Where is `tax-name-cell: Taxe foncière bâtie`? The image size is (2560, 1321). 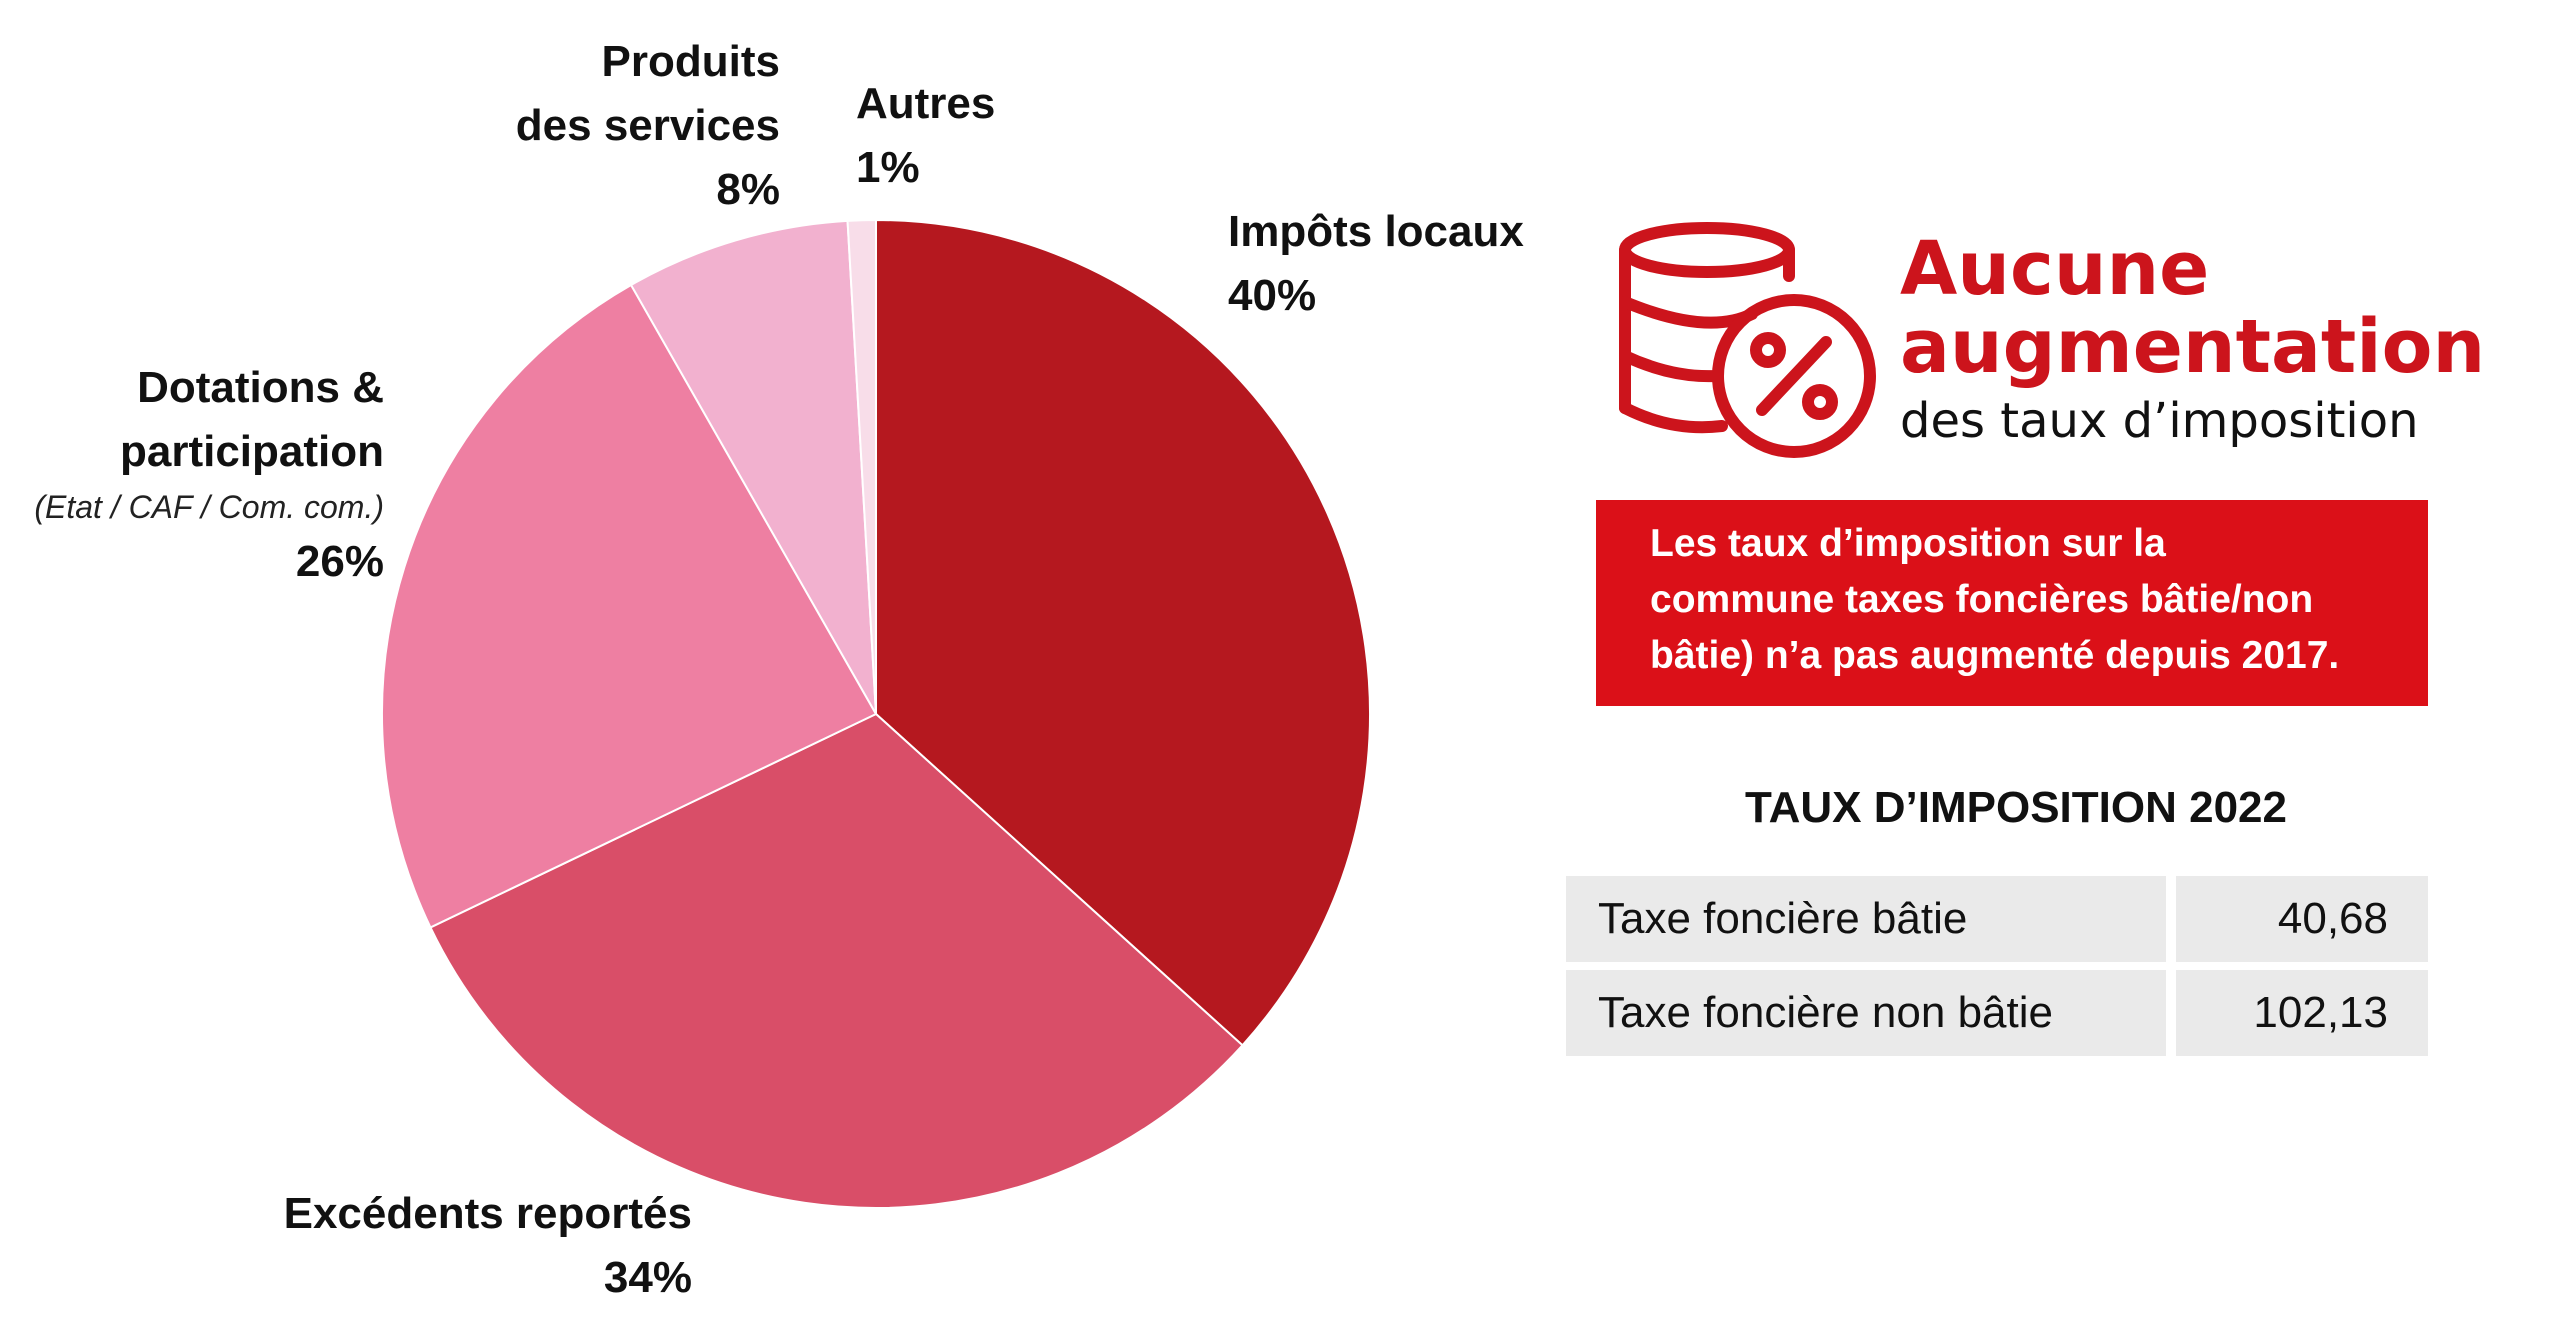
tax-name-cell: Taxe foncière bâtie is located at coordinates (1866, 919).